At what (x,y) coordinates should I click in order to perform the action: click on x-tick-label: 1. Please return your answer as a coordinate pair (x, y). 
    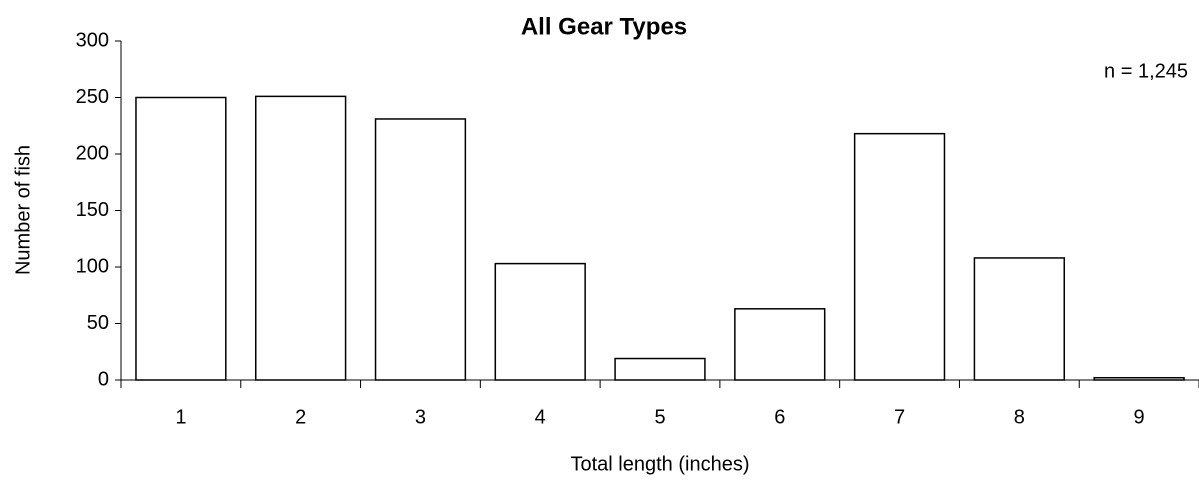
    Looking at the image, I should click on (180, 417).